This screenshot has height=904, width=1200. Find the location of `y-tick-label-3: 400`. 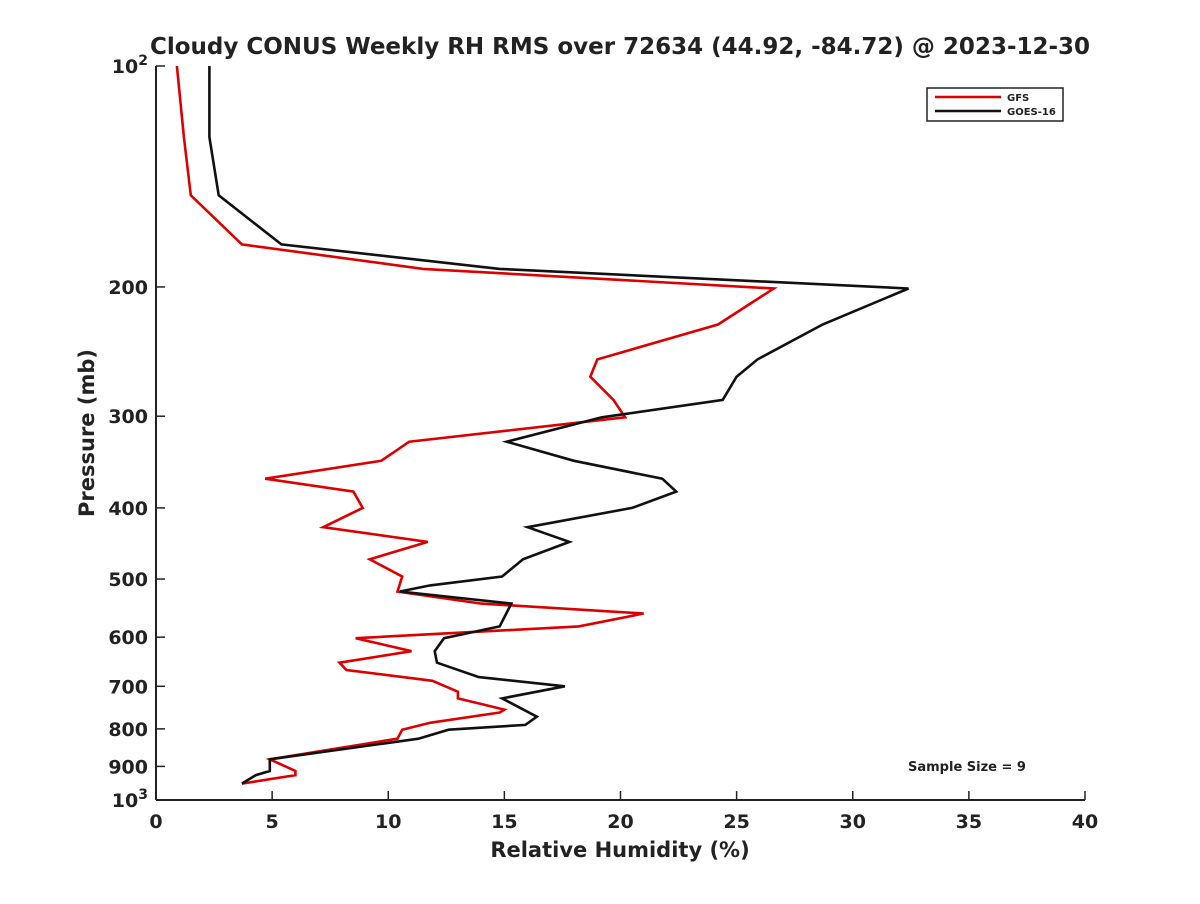

y-tick-label-3: 400 is located at coordinates (128, 509).